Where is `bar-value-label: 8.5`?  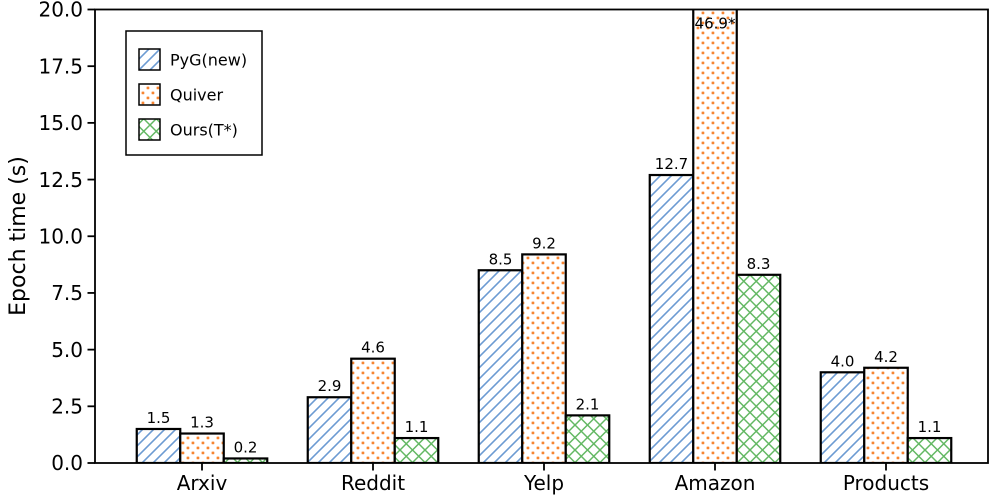
bar-value-label: 8.5 is located at coordinates (501, 259).